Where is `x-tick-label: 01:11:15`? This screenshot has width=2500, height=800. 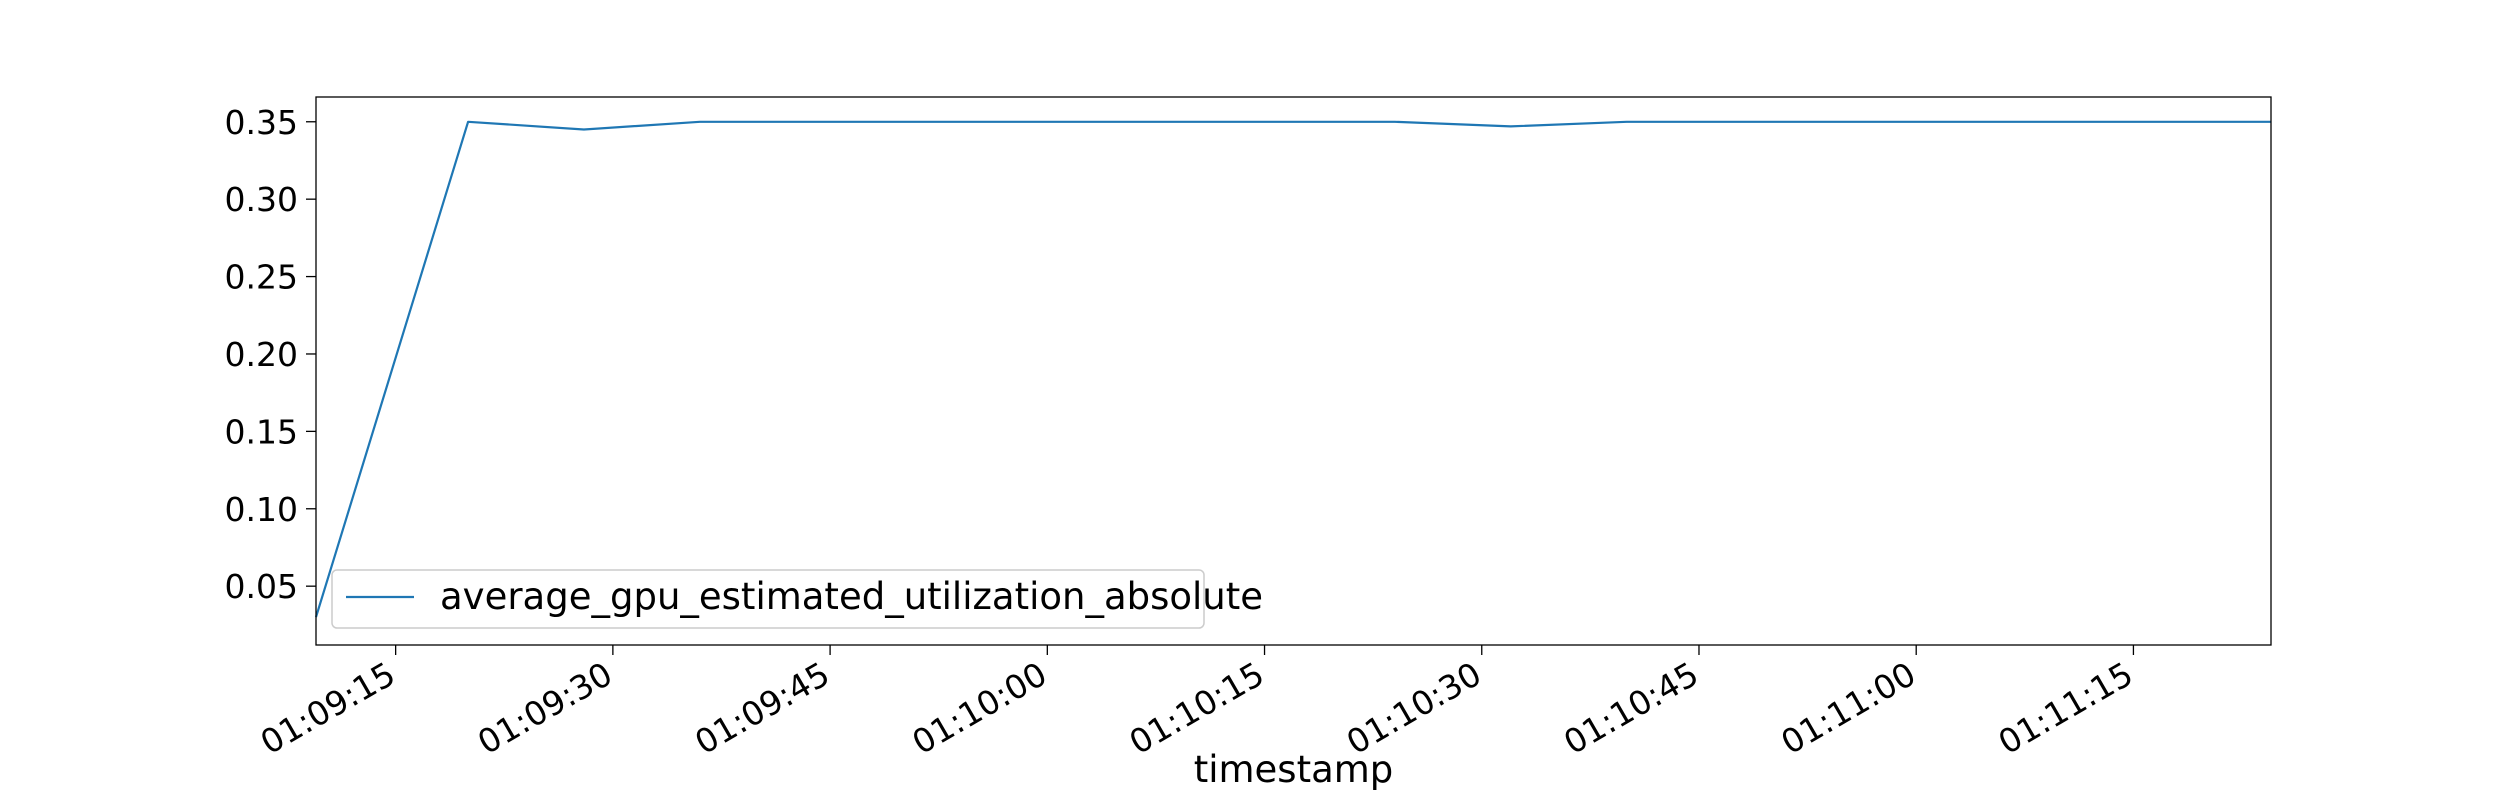 x-tick-label: 01:11:15 is located at coordinates (2066, 708).